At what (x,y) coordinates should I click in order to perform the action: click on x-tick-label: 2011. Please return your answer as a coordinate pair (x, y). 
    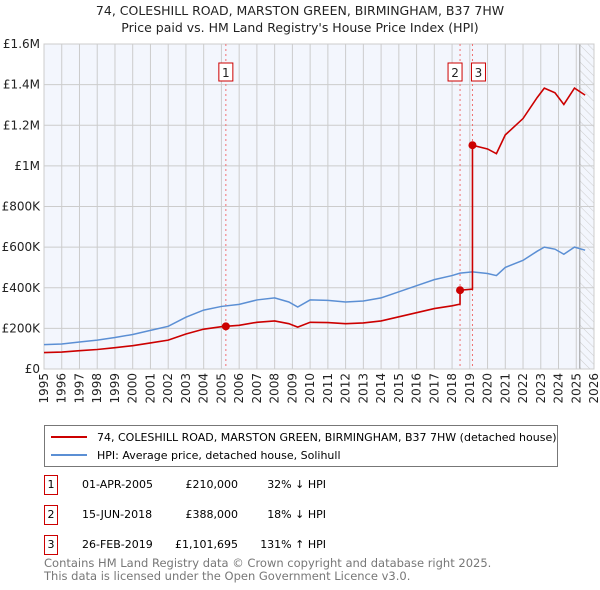
    Looking at the image, I should click on (328, 388).